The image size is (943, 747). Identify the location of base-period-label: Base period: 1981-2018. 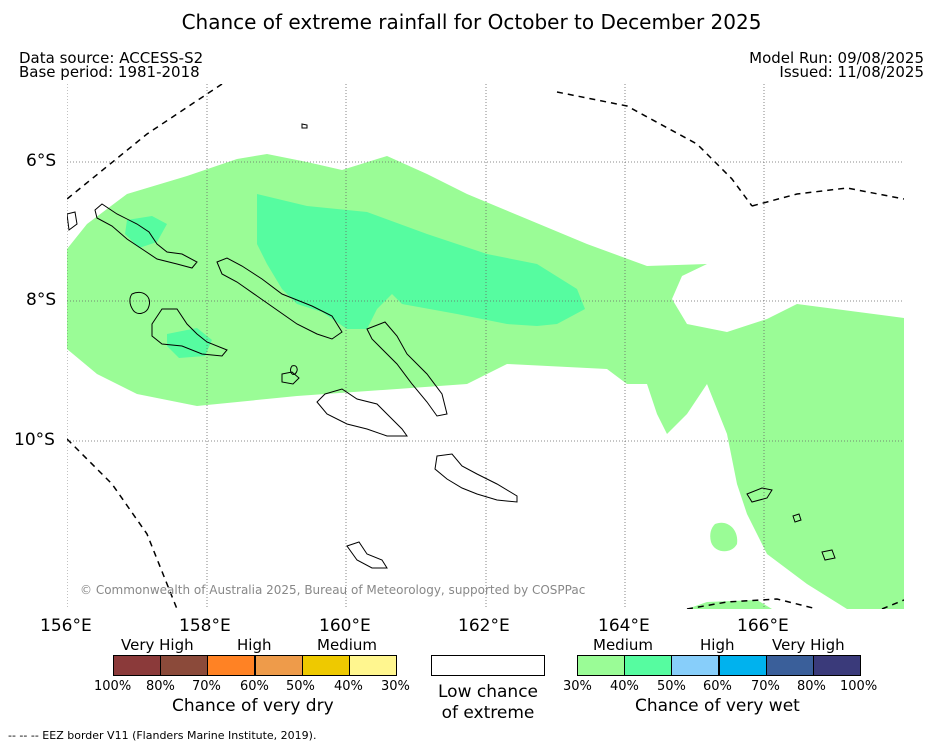
(109, 72).